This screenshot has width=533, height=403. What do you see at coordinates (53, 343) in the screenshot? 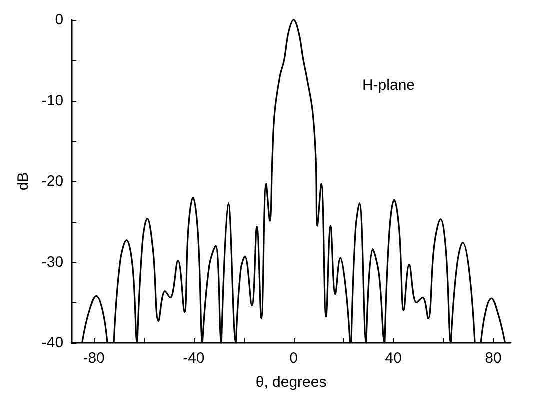
I see `y-tick-label: -40` at bounding box center [53, 343].